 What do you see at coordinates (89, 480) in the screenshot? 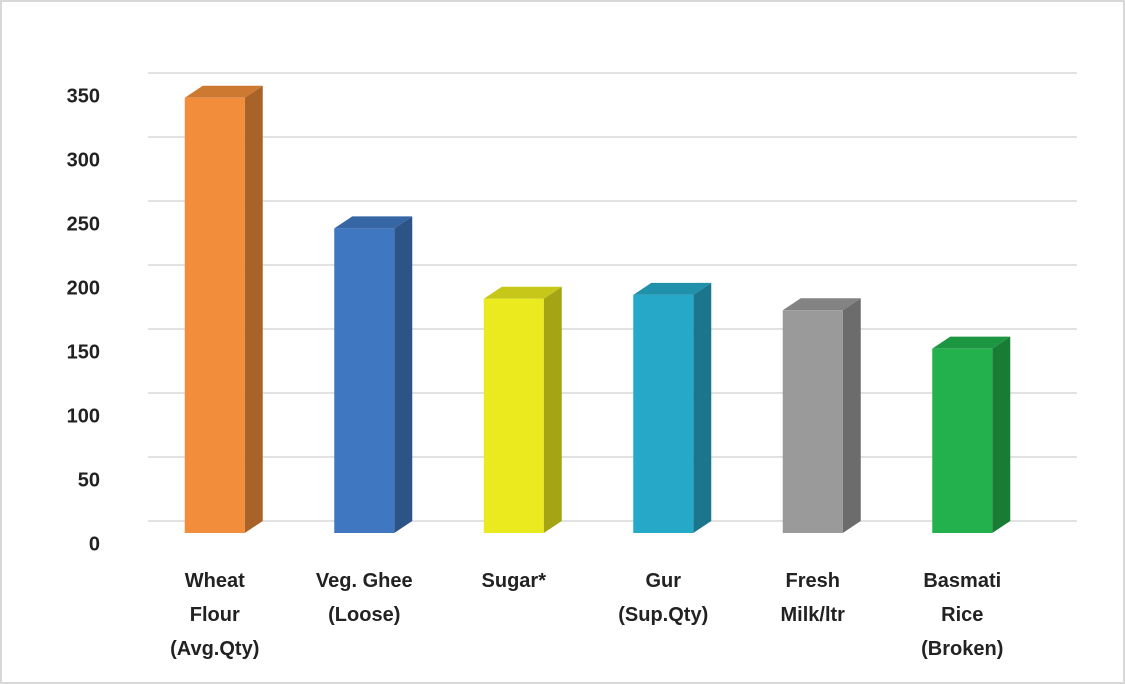
I see `y-tick-label: 50` at bounding box center [89, 480].